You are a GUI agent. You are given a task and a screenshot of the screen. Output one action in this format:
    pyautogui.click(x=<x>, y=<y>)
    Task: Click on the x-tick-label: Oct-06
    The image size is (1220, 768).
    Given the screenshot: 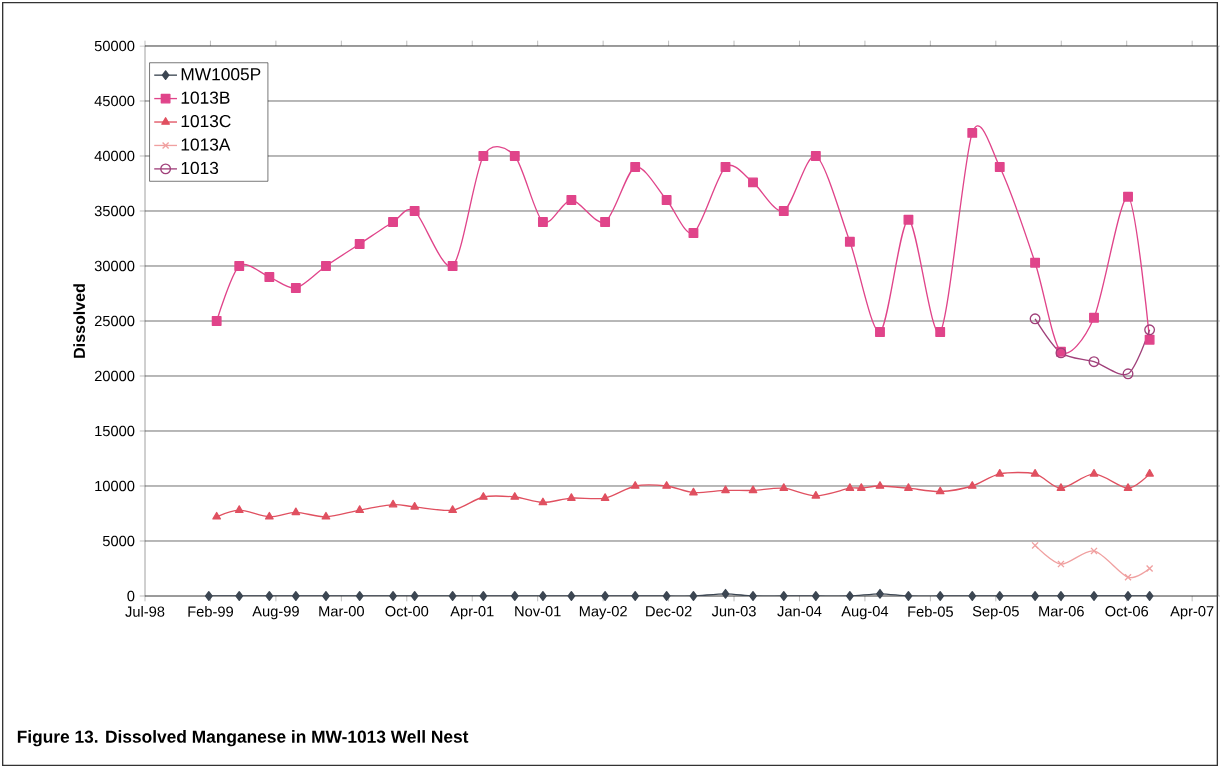 What is the action you would take?
    pyautogui.click(x=1127, y=611)
    